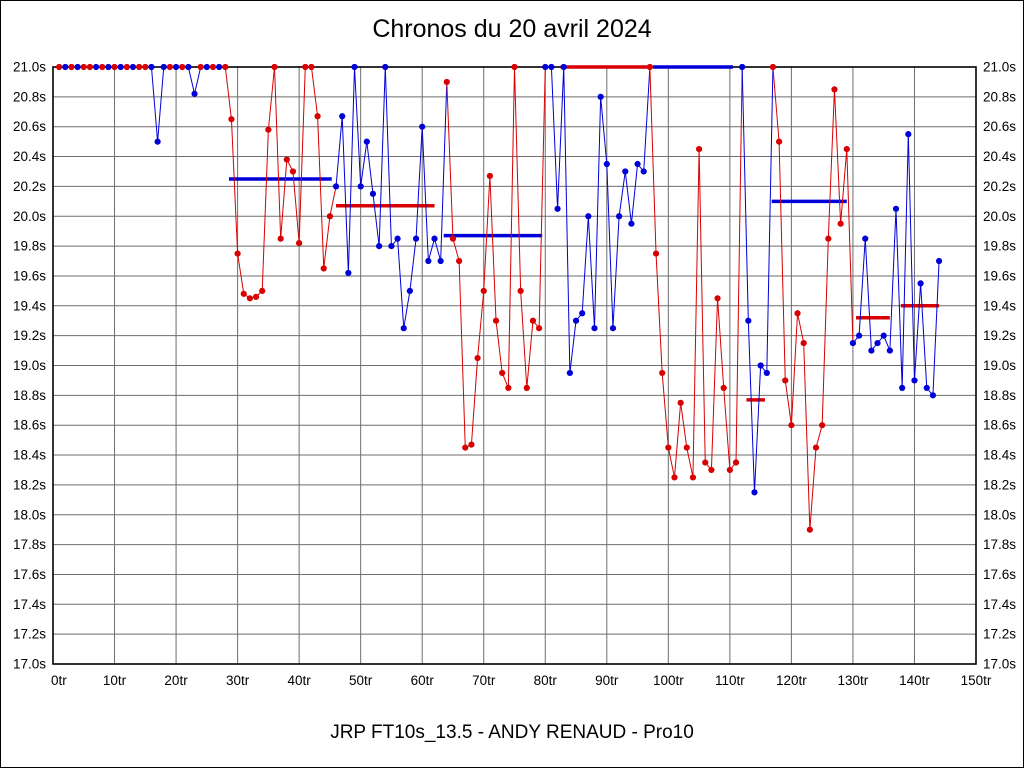 The width and height of the screenshot is (1024, 768). Describe the element at coordinates (29, 126) in the screenshot. I see `y-tick-label: 20.6s` at that location.